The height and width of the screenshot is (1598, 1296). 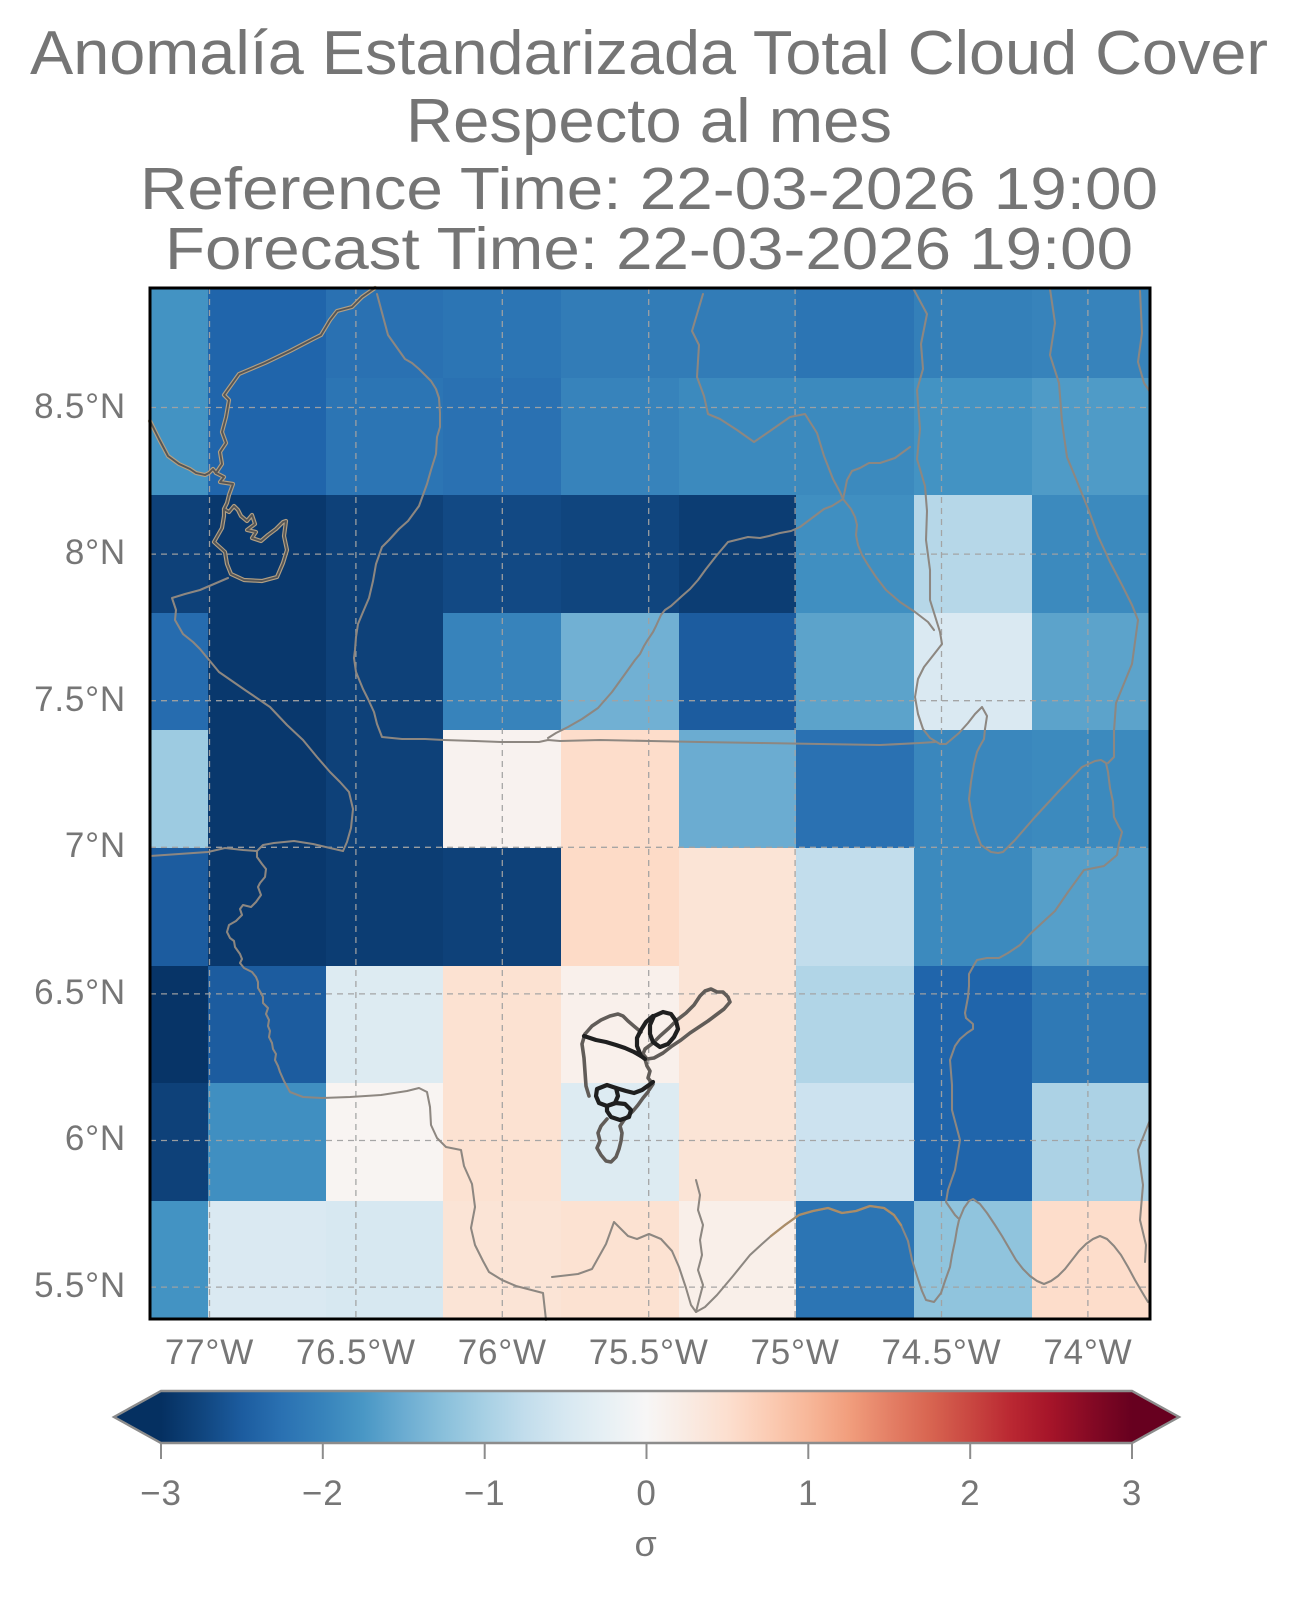 What do you see at coordinates (502, 1352) in the screenshot?
I see `svg-text: 76°W` at bounding box center [502, 1352].